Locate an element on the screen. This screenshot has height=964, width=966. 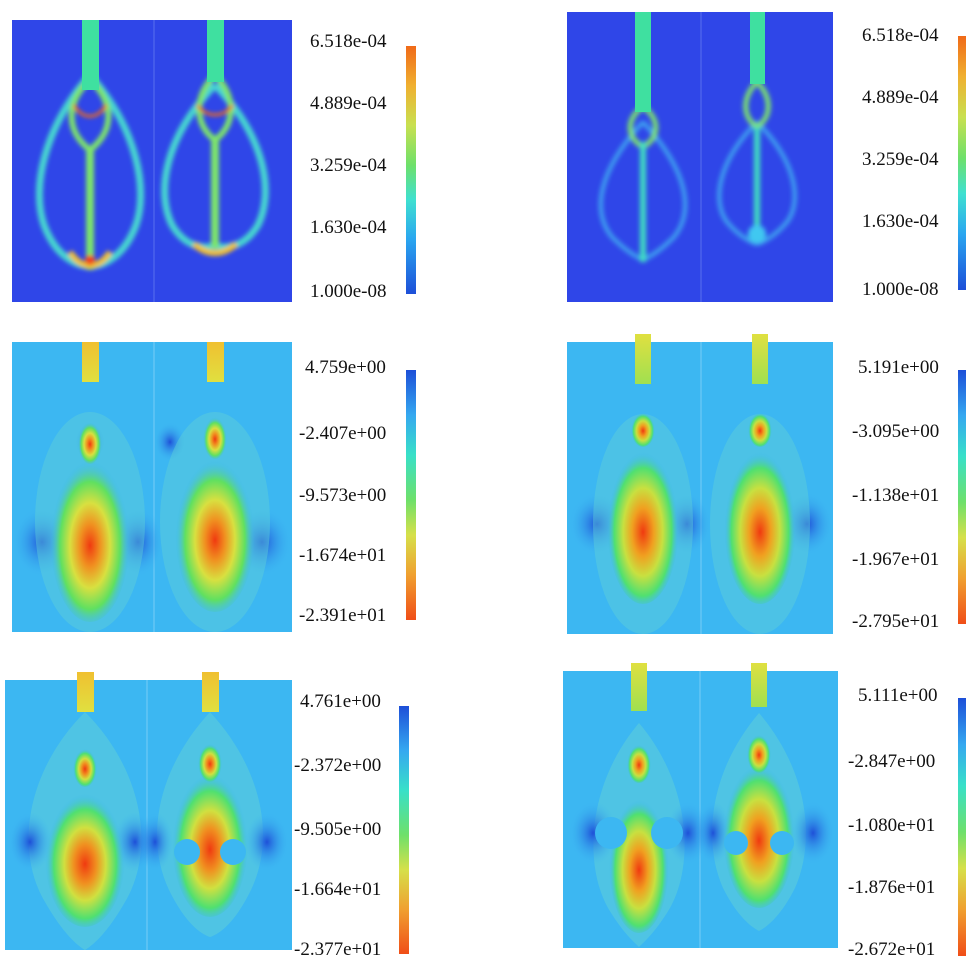
panel-c-tick-5: -2.391e+01 is located at coordinates (343, 615).